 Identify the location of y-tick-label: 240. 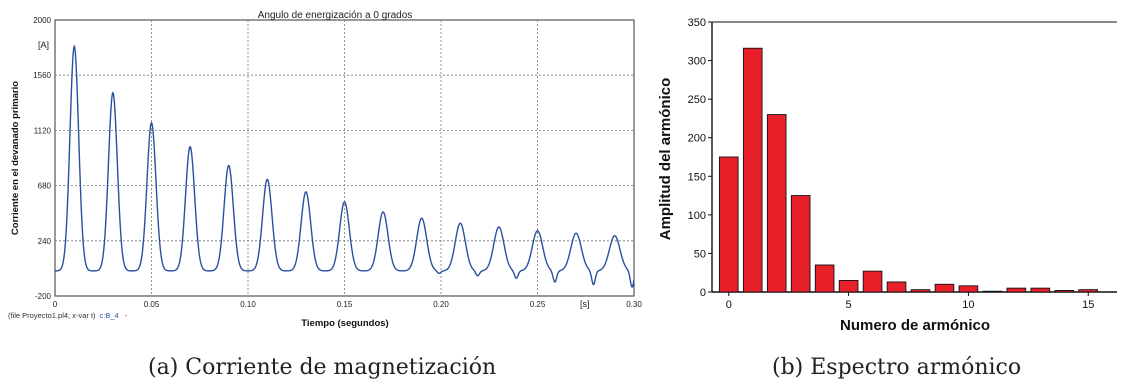
(45, 241).